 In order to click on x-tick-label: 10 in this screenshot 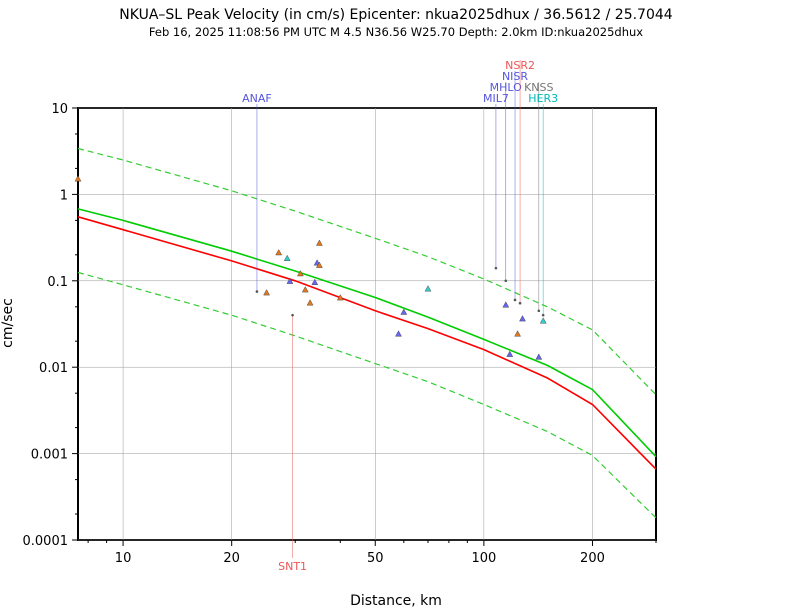, I will do `click(123, 558)`.